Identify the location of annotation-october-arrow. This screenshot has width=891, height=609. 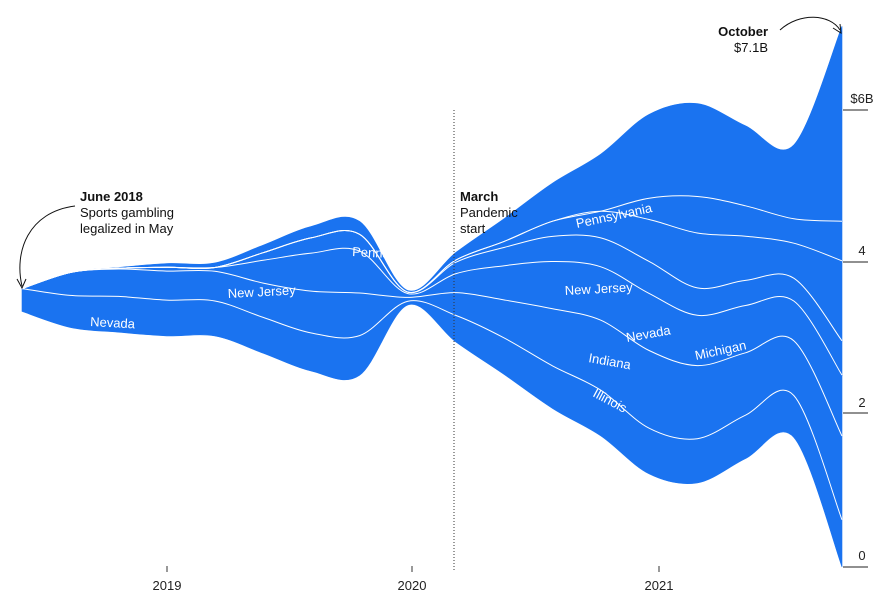
(810, 23).